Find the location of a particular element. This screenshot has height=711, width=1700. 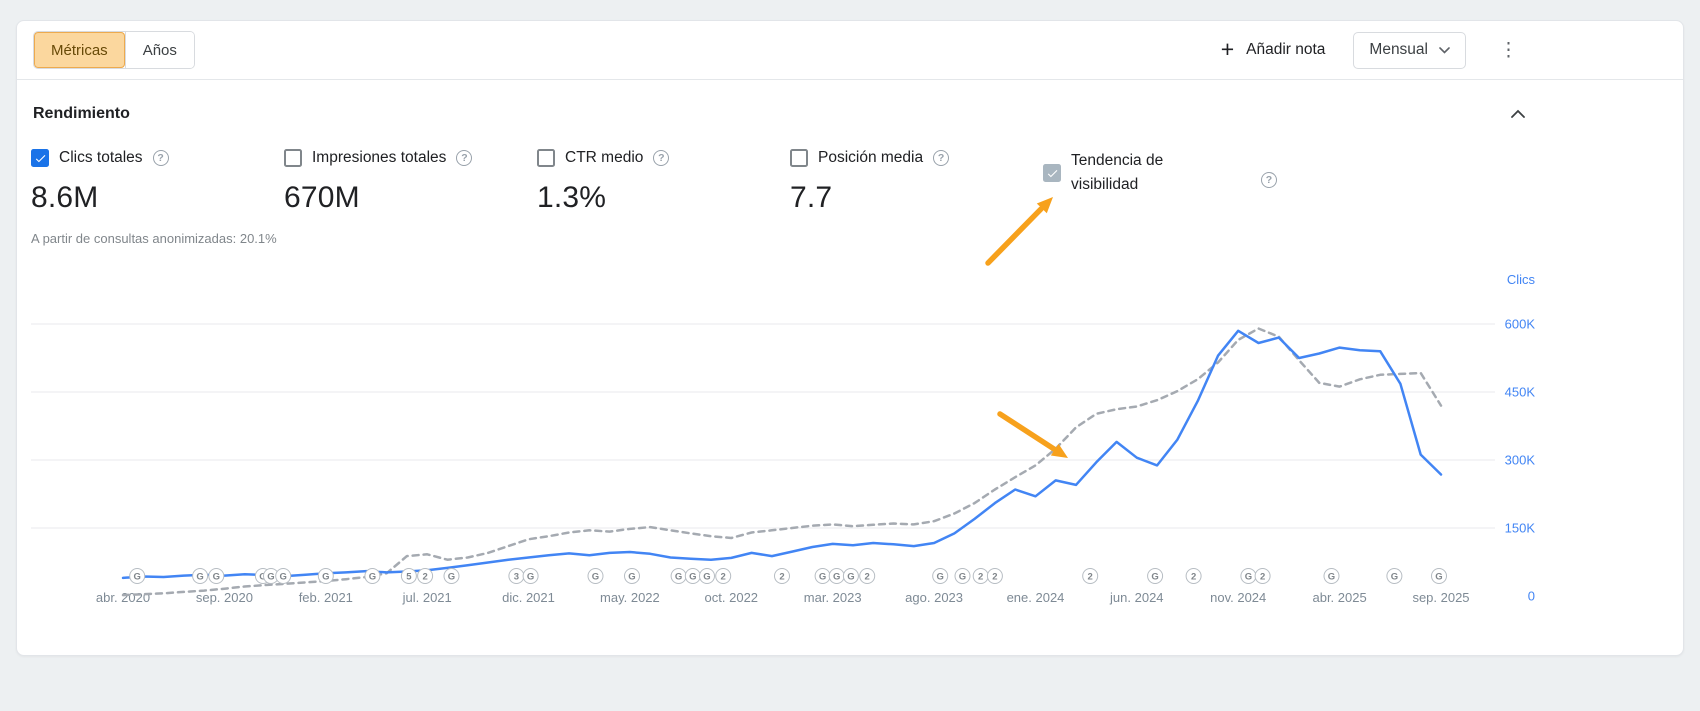

x-tick-label: sep. 2025 is located at coordinates (1440, 597).